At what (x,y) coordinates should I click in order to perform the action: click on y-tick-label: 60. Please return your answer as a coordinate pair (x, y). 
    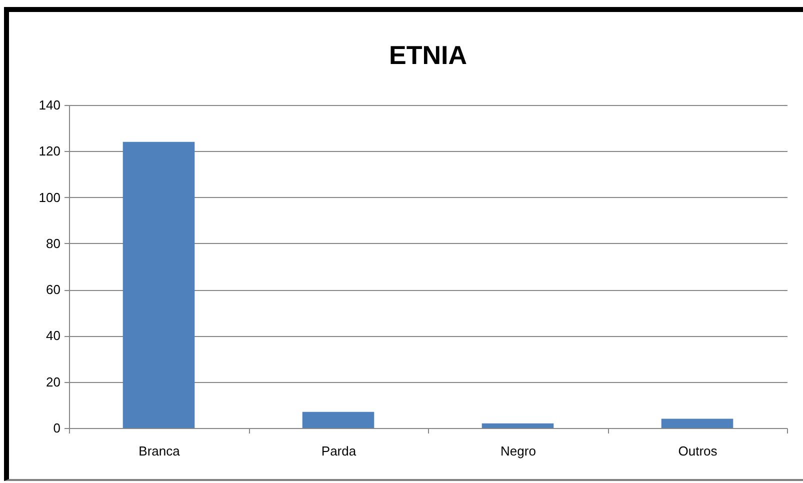
    Looking at the image, I should click on (53, 290).